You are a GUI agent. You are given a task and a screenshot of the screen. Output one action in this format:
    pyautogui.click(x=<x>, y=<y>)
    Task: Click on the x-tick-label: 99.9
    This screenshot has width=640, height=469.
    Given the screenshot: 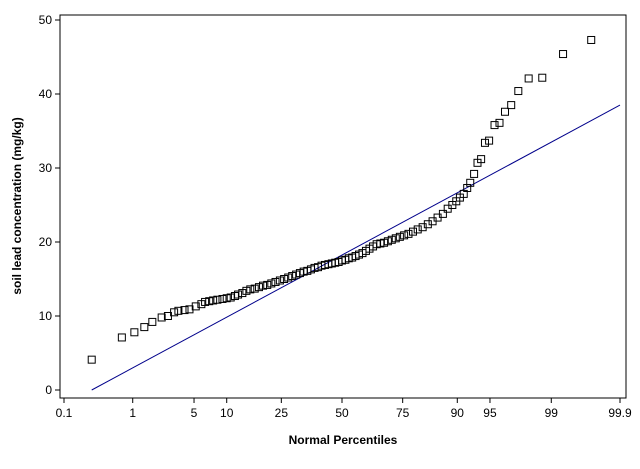 What is the action you would take?
    pyautogui.click(x=620, y=413)
    